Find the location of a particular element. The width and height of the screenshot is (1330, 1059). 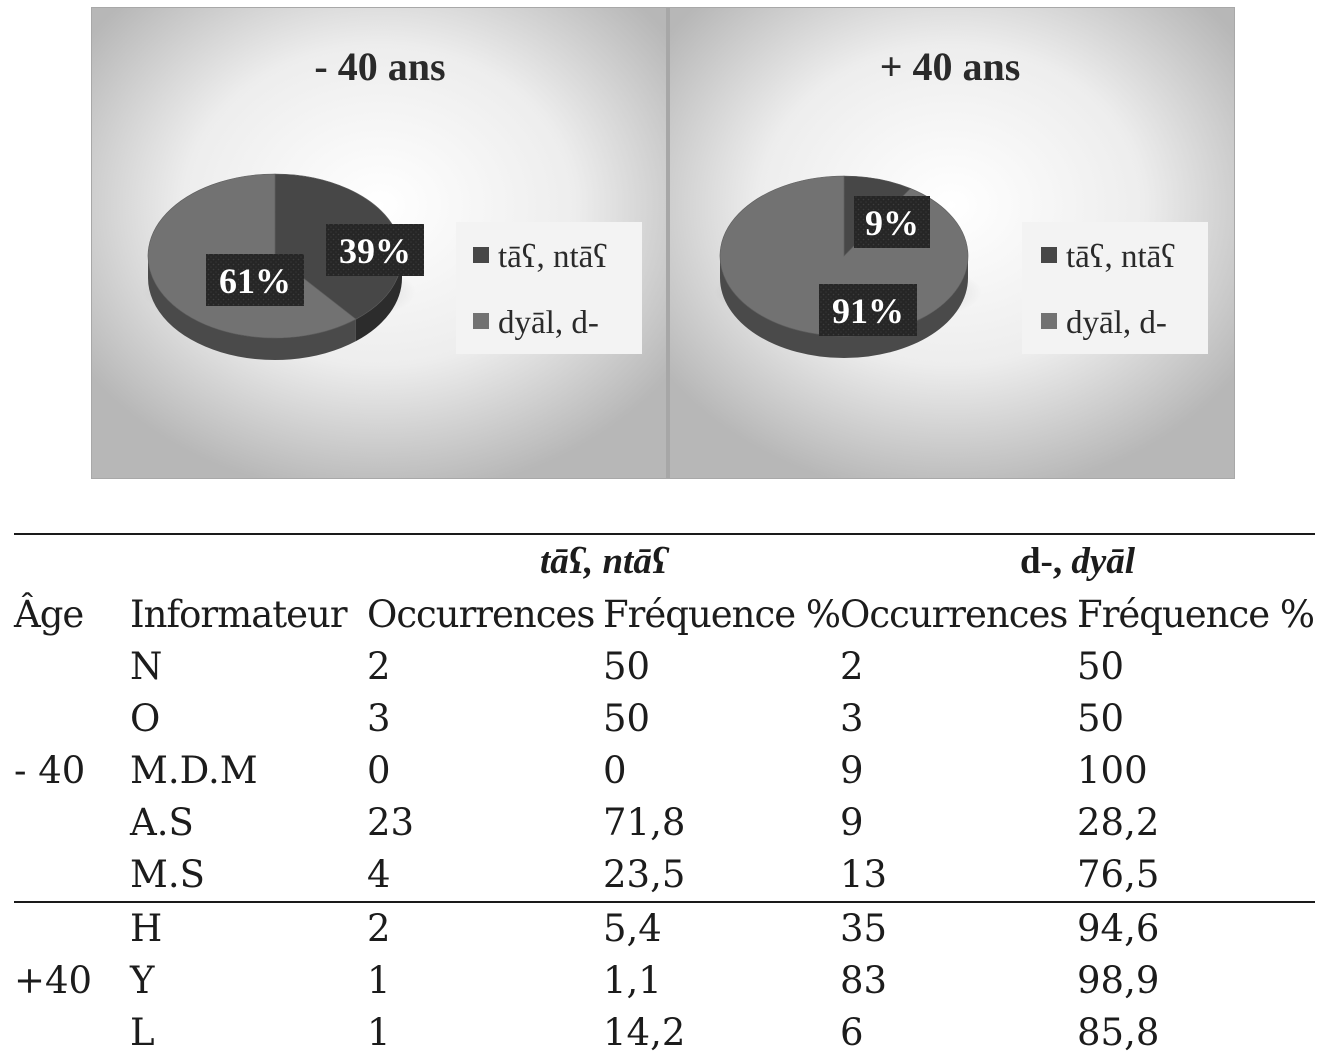

table-group-header: tāʕ, ntāʕ d-, dyāl is located at coordinates (665, 561).